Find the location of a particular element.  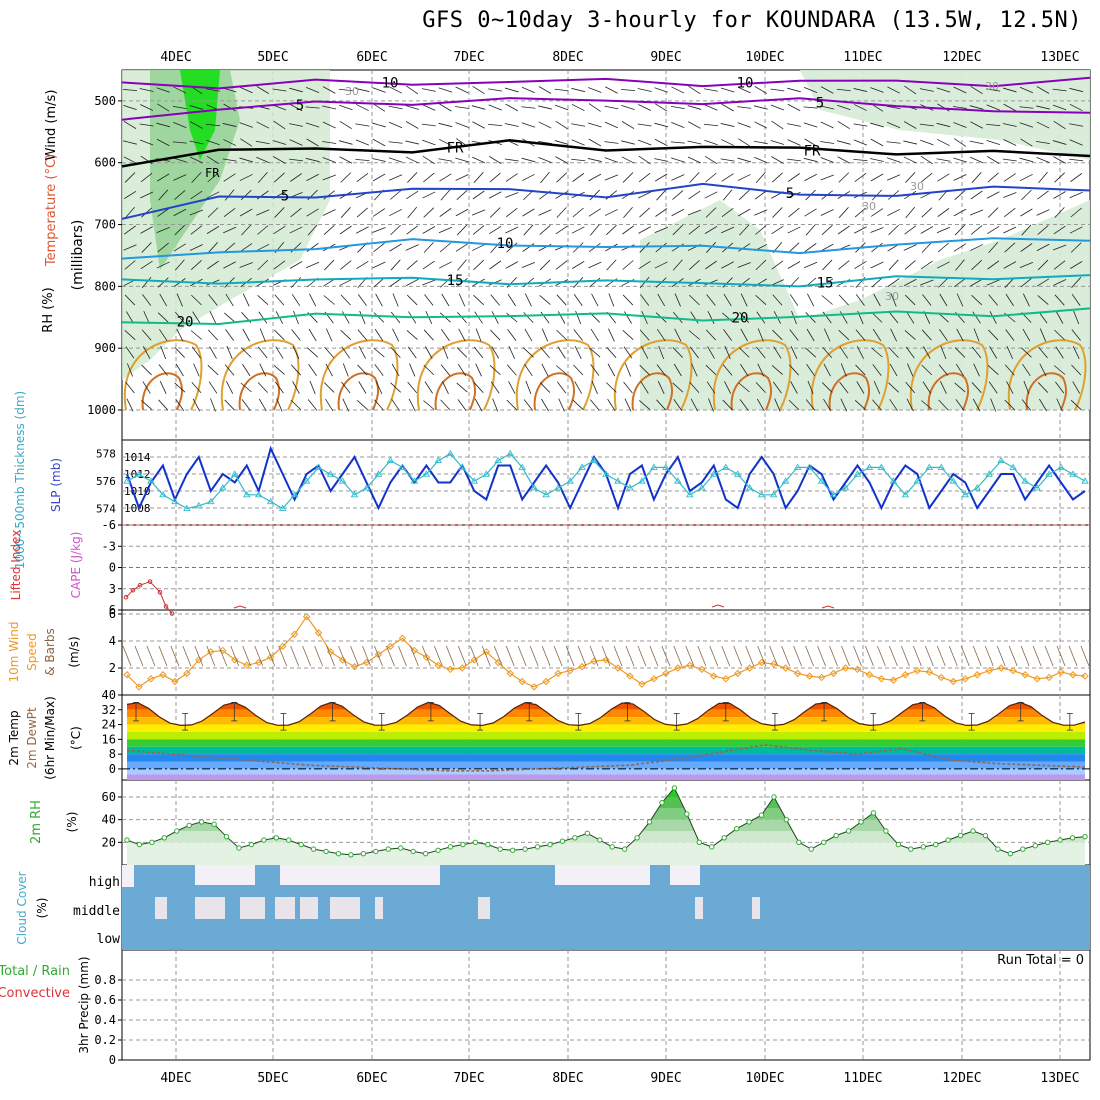

bottom-date-label: 9DEC is located at coordinates (665, 1078).